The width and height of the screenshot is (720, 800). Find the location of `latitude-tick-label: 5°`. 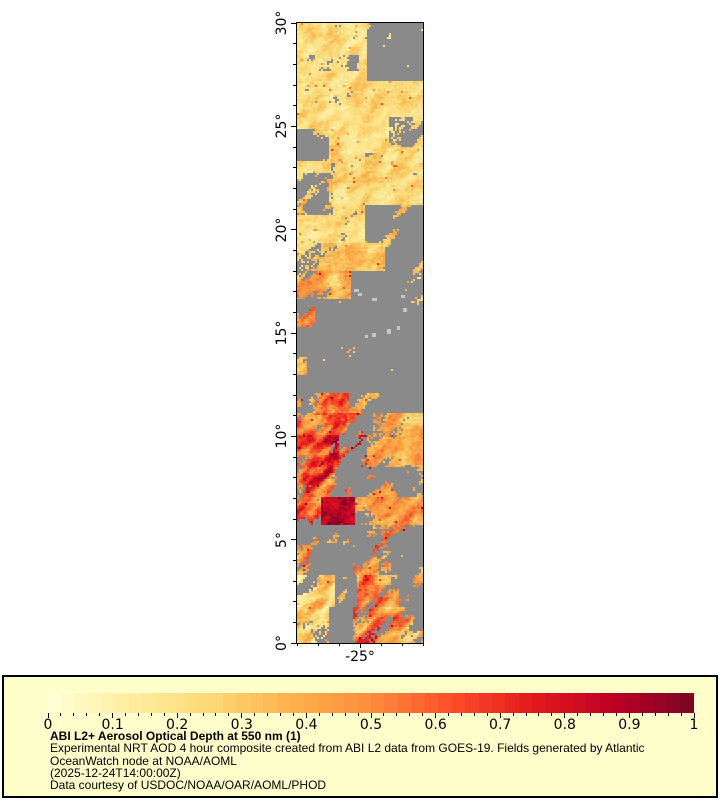

latitude-tick-label: 5° is located at coordinates (282, 539).